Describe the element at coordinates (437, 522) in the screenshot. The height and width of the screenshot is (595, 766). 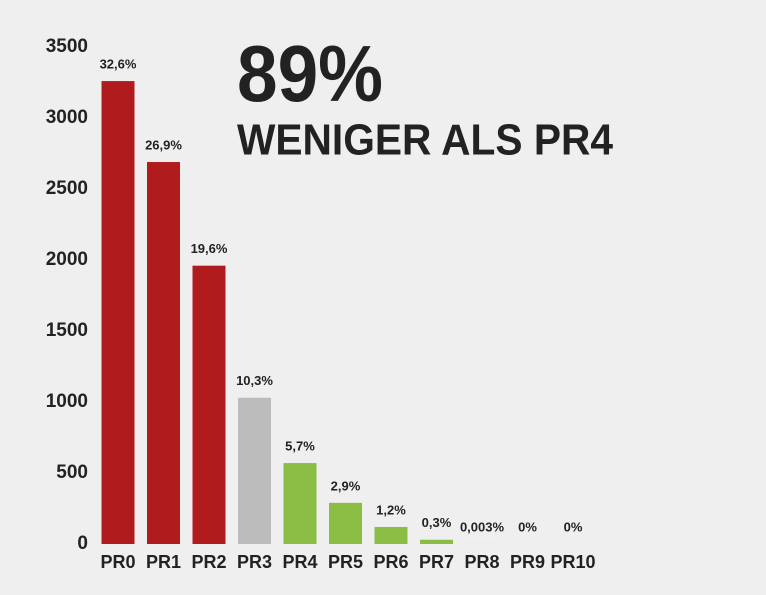
I see `value-label: 0,3%` at that location.